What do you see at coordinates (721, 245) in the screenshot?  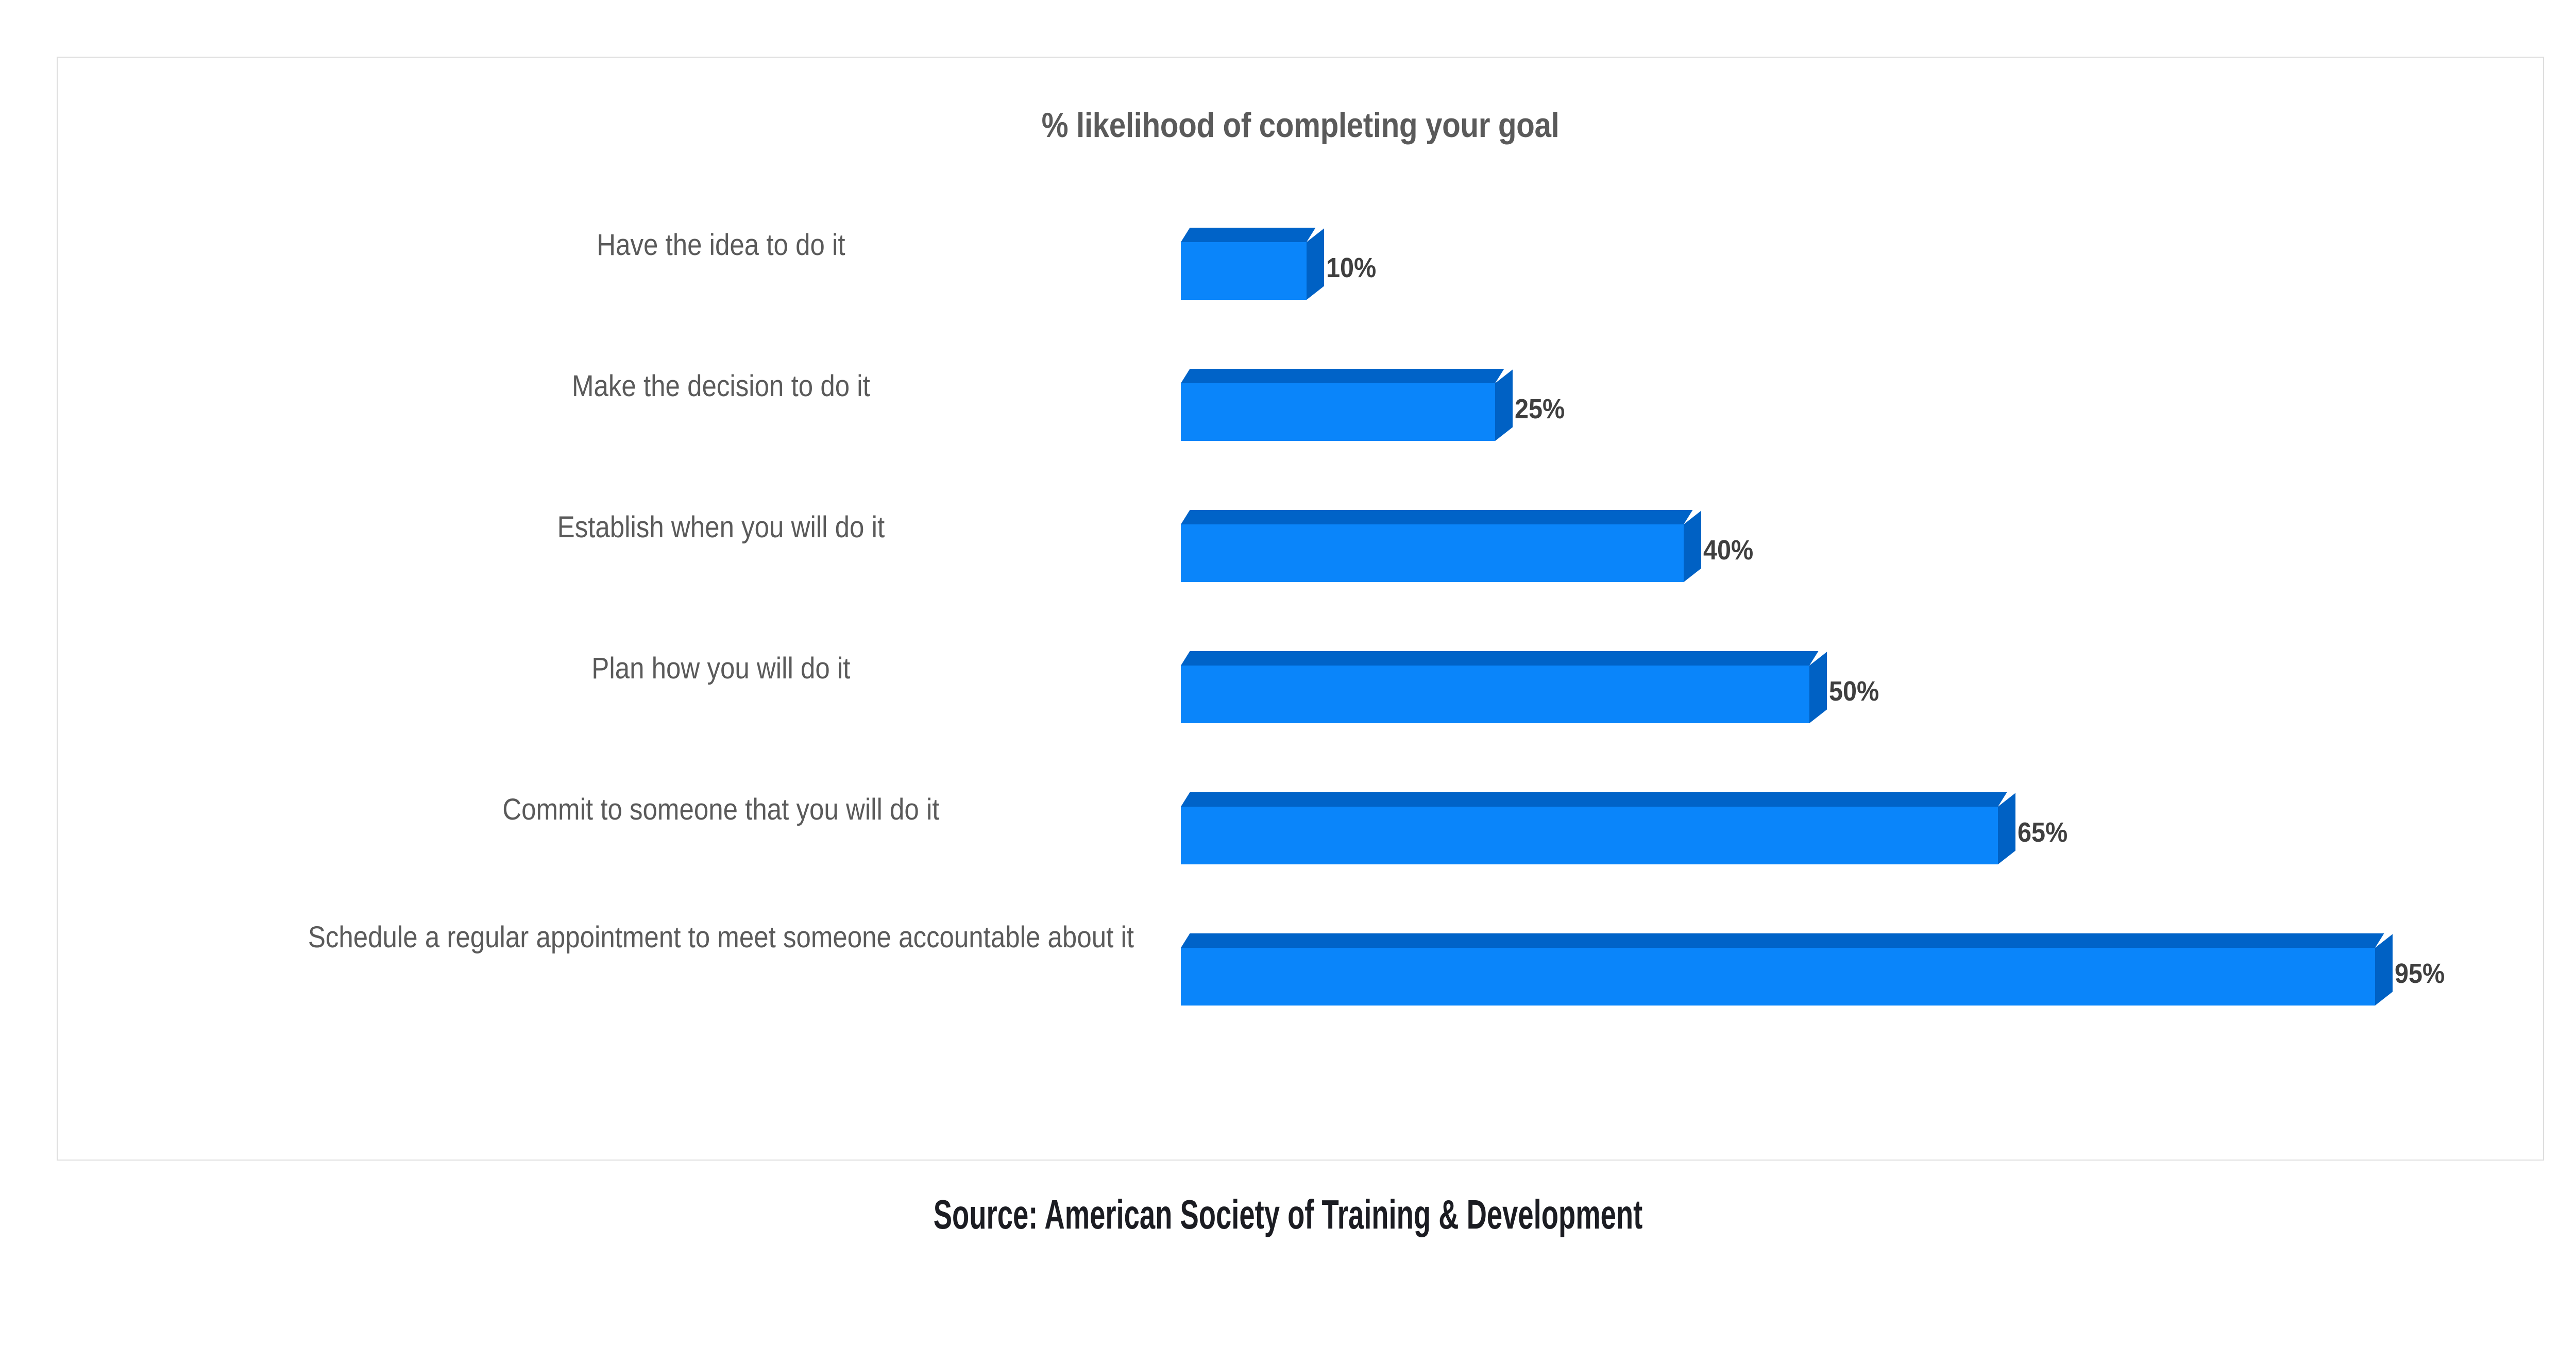 I see `category-label: Have the idea to do it` at bounding box center [721, 245].